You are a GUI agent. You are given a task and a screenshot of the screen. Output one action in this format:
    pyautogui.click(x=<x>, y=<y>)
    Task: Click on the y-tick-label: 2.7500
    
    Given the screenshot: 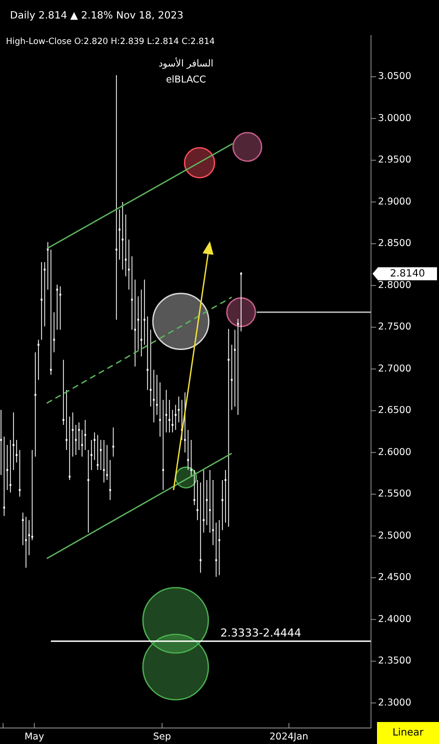 What is the action you would take?
    pyautogui.click(x=395, y=327)
    